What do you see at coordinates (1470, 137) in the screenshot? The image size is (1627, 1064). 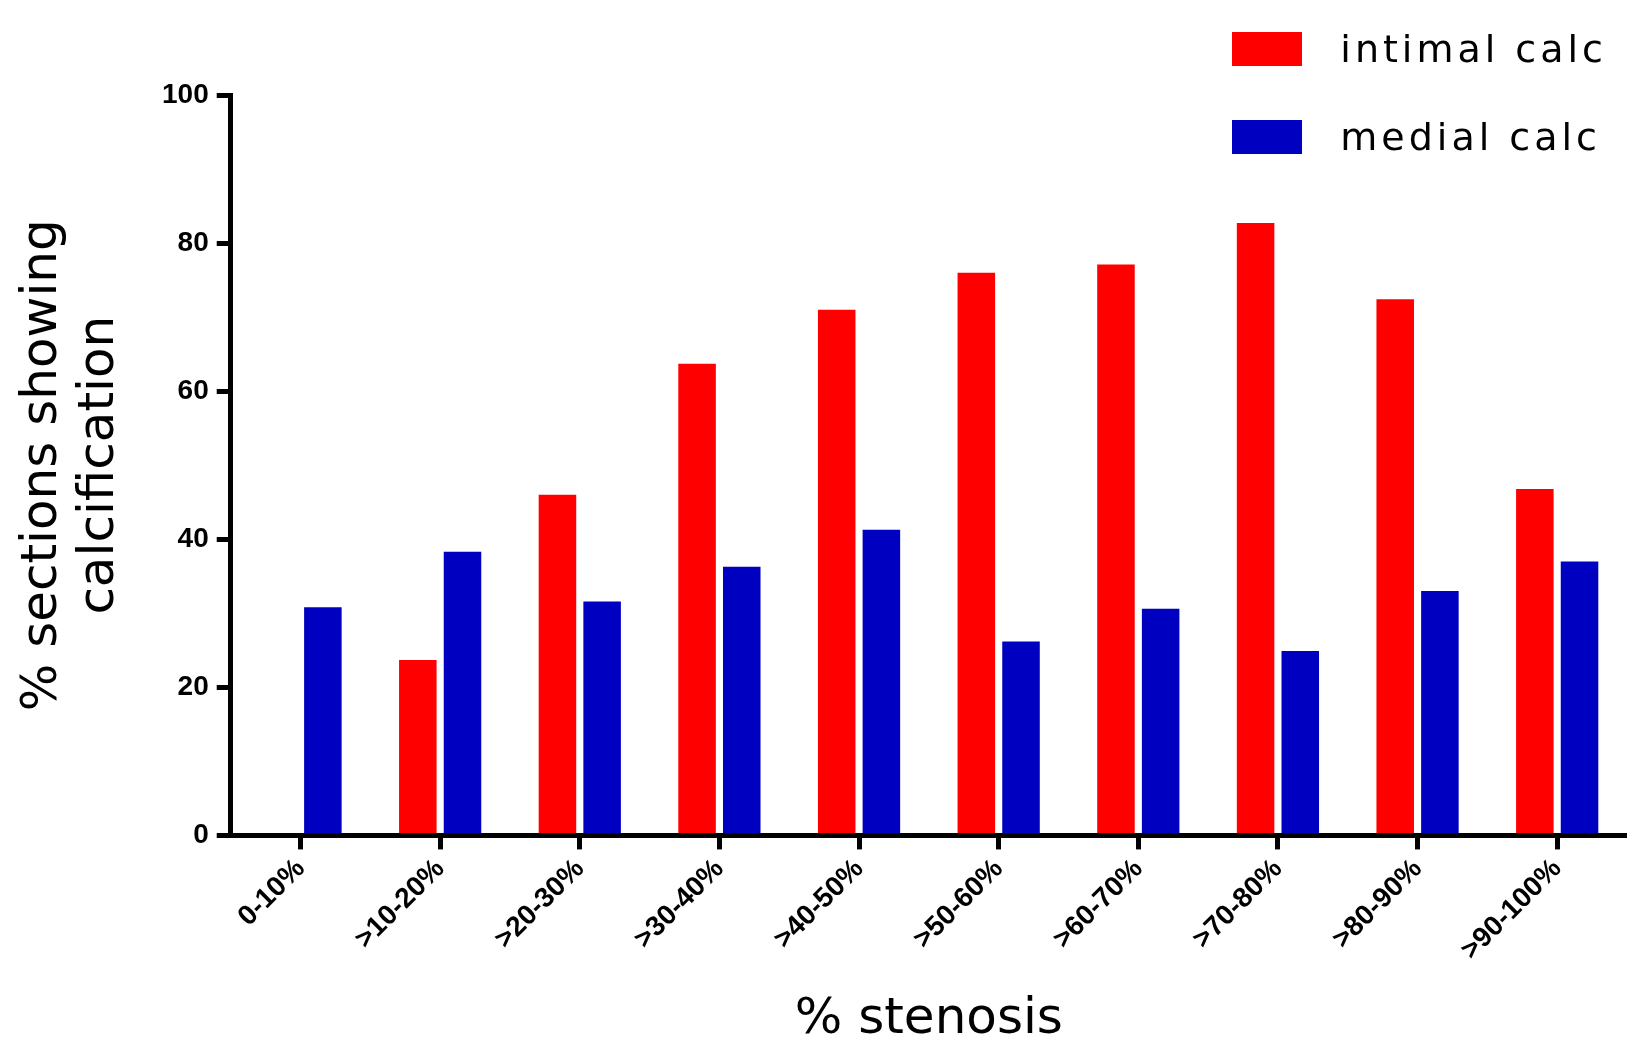 I see `legend-label: medial calc` at bounding box center [1470, 137].